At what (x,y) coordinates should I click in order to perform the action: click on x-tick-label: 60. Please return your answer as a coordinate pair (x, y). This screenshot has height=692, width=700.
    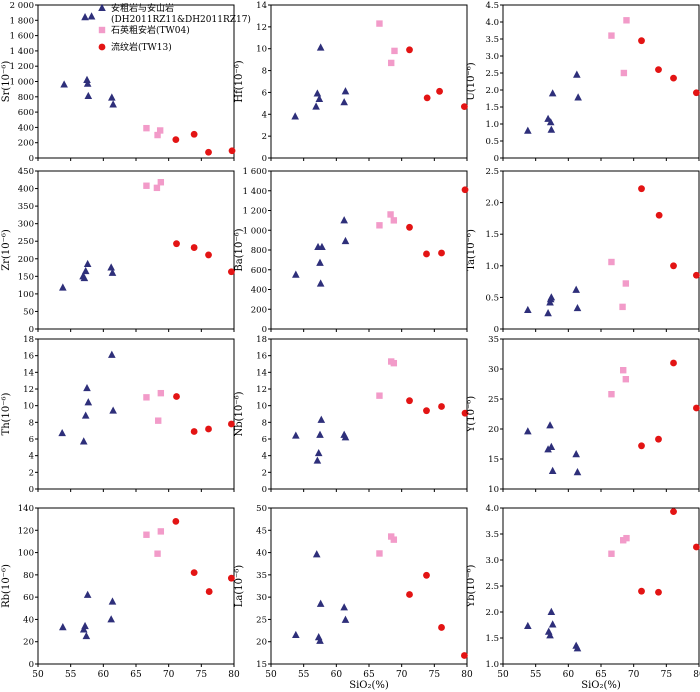
    Looking at the image, I should click on (569, 675).